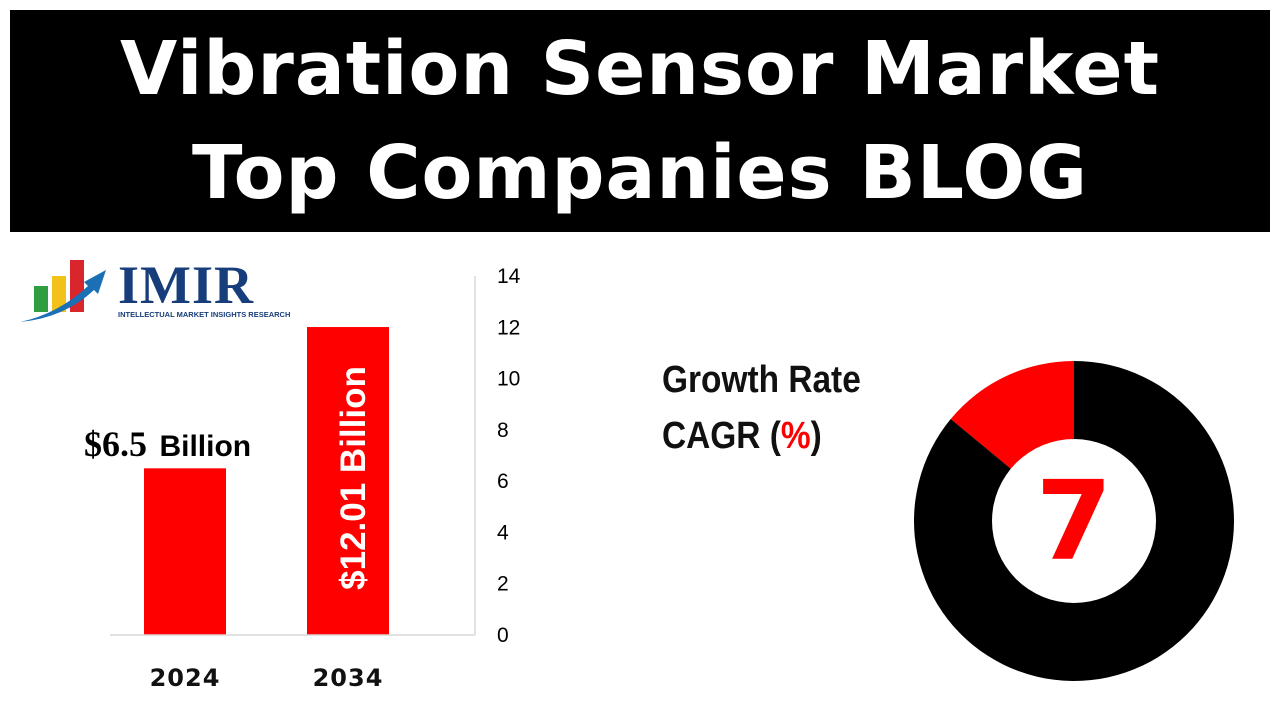 The width and height of the screenshot is (1280, 720). I want to click on bar-layer, so click(266, 481).